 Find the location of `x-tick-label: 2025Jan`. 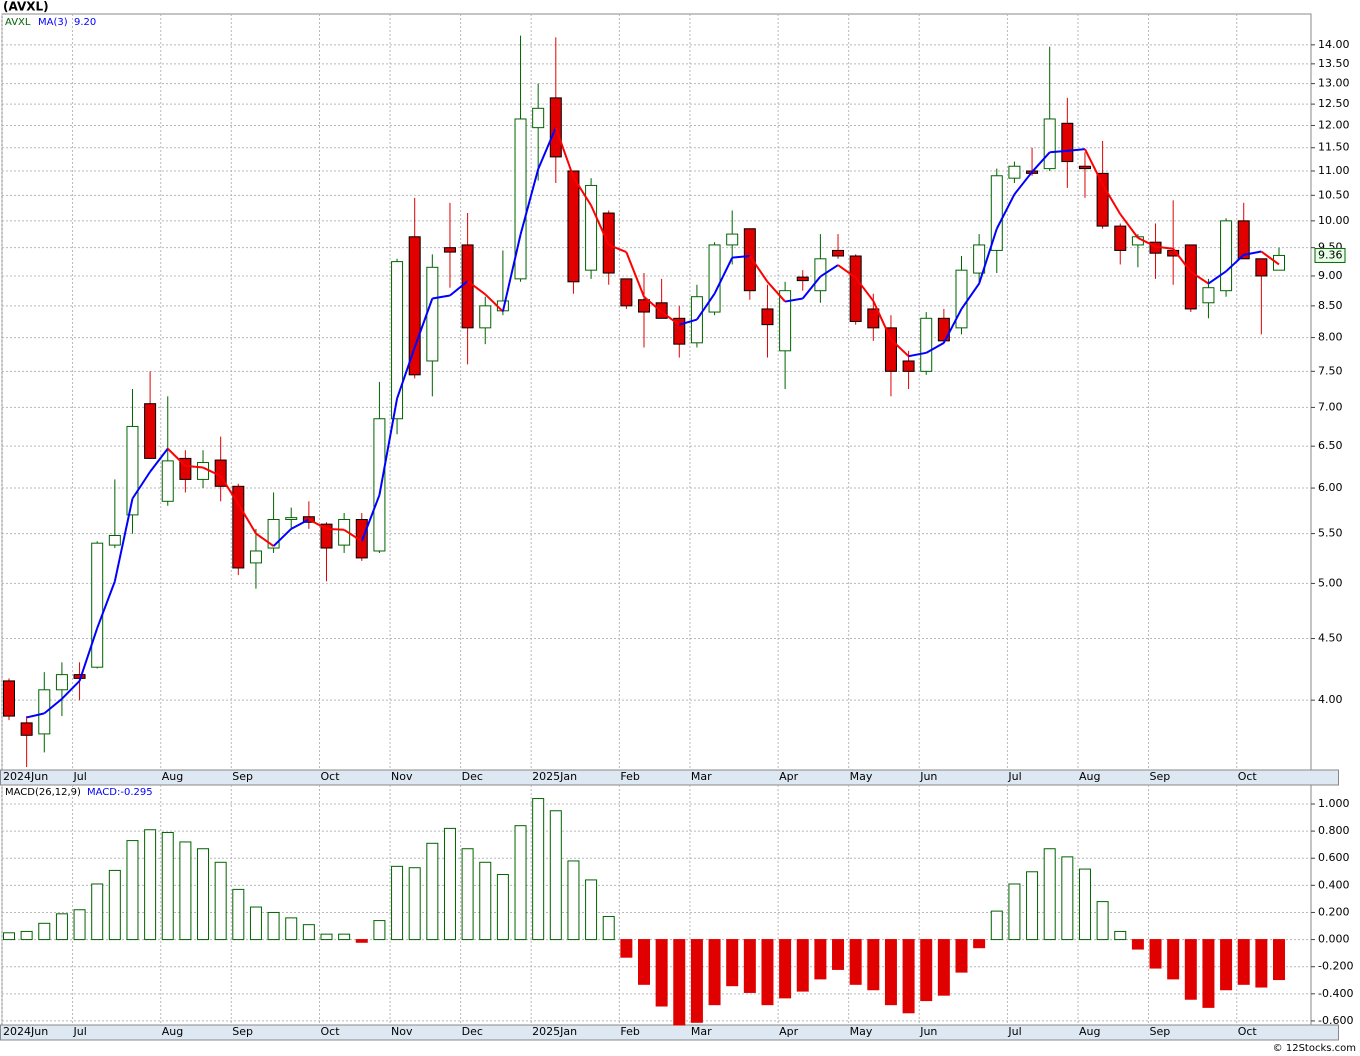

x-tick-label: 2025Jan is located at coordinates (554, 776).